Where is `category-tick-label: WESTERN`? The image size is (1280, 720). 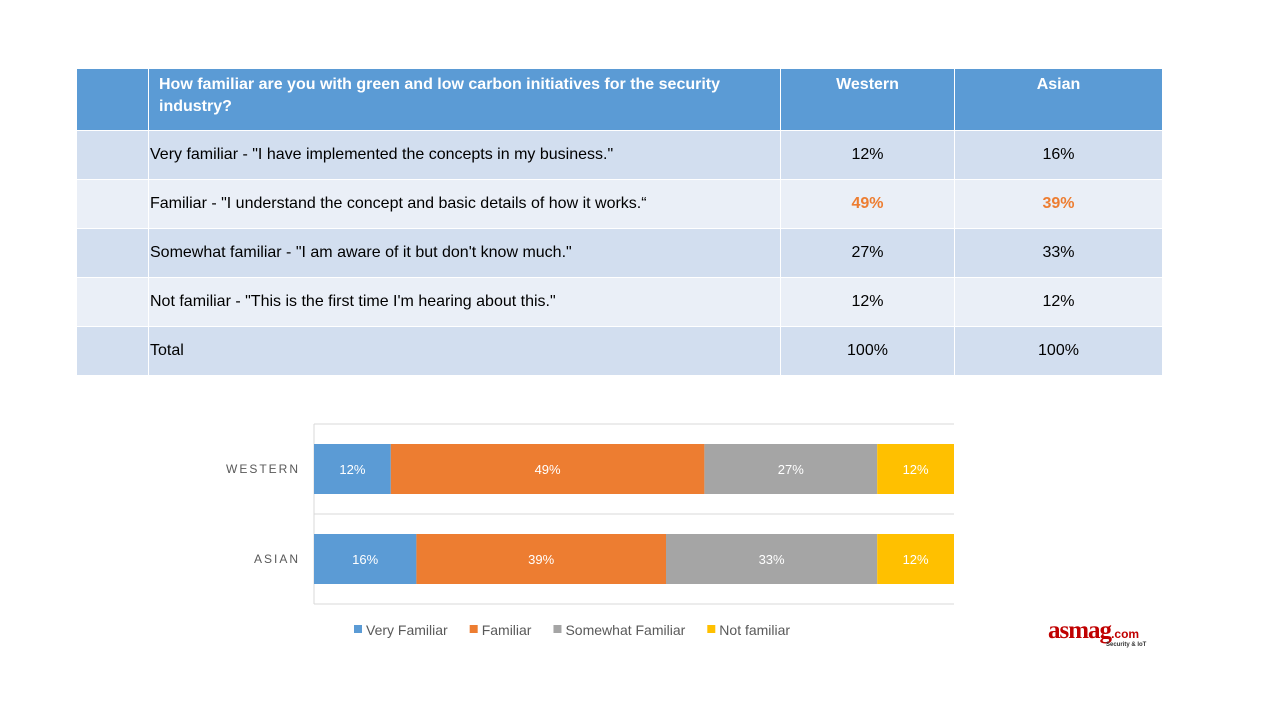
category-tick-label: WESTERN is located at coordinates (263, 469).